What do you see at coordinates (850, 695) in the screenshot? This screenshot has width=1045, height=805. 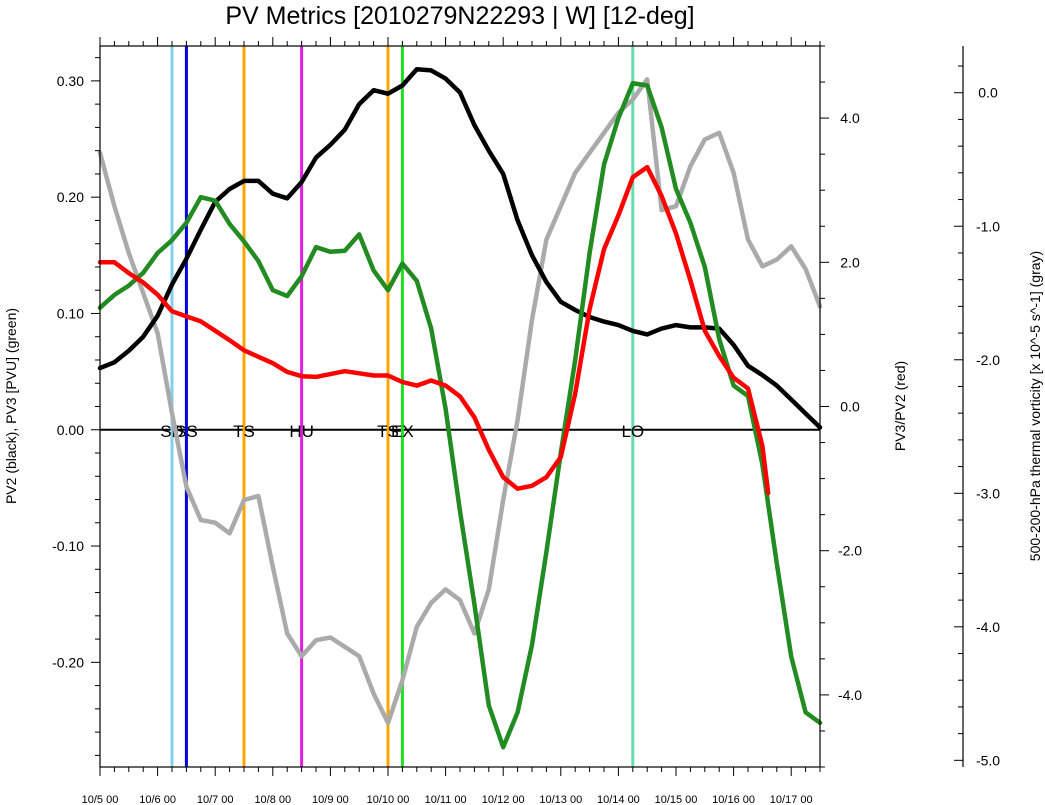 I see `middle-tick-label: -4.0` at bounding box center [850, 695].